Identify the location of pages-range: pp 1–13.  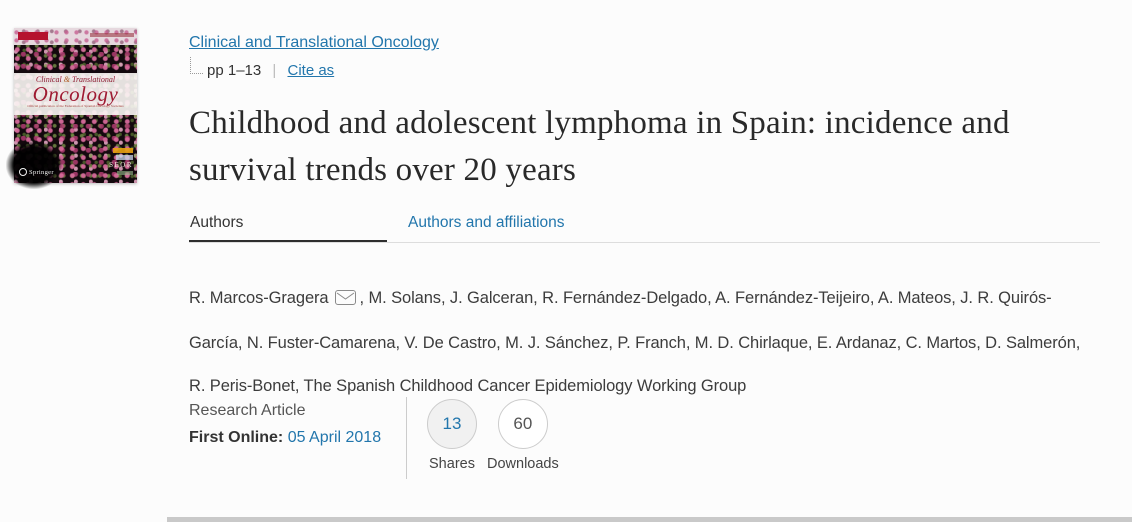
(234, 70).